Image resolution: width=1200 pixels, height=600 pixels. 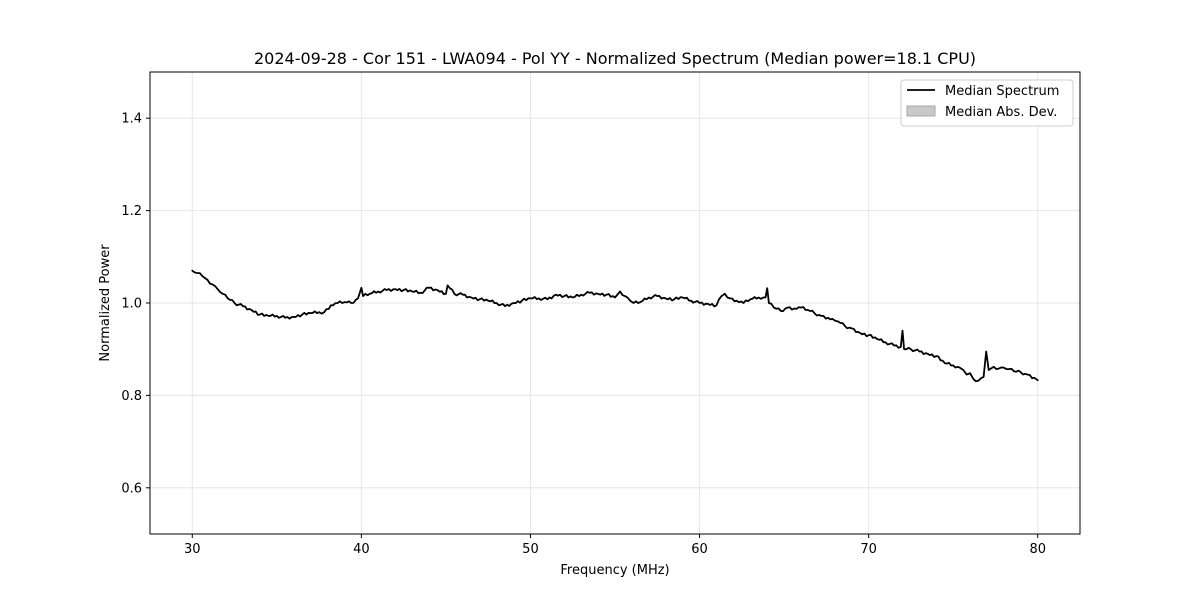 I want to click on x-tick-label: 80, so click(x=1037, y=549).